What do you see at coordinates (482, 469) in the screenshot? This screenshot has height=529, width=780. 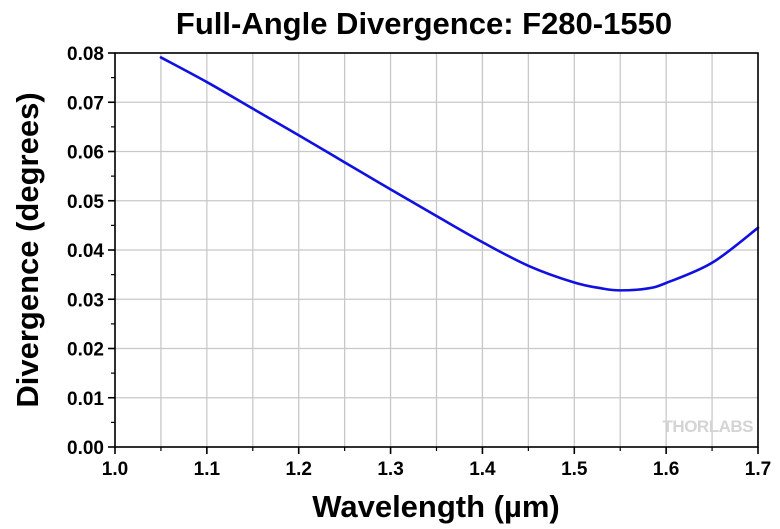 I see `x-tick-label: 1.4` at bounding box center [482, 469].